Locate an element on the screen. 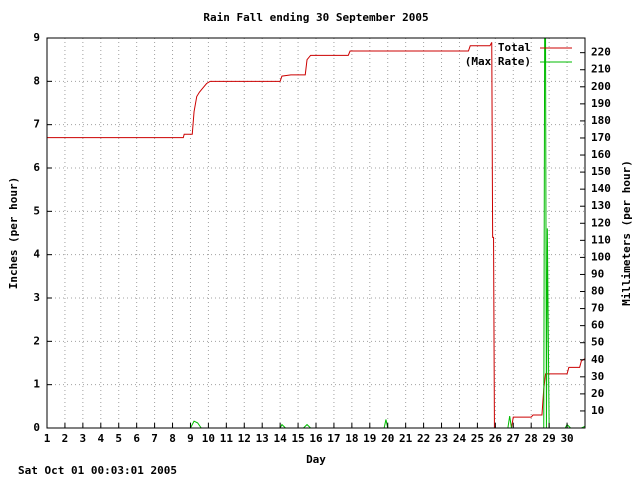 This screenshot has width=640, height=480. y-tick-label: 0 is located at coordinates (36, 427).